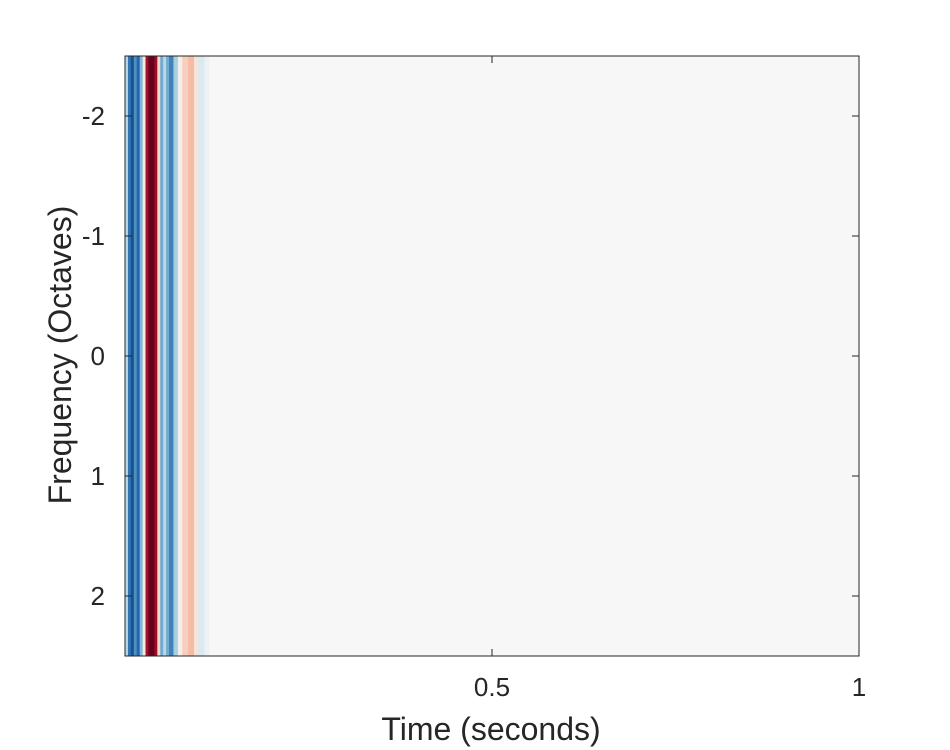 The height and width of the screenshot is (750, 950). What do you see at coordinates (93, 116) in the screenshot?
I see `y-tick-label: -2` at bounding box center [93, 116].